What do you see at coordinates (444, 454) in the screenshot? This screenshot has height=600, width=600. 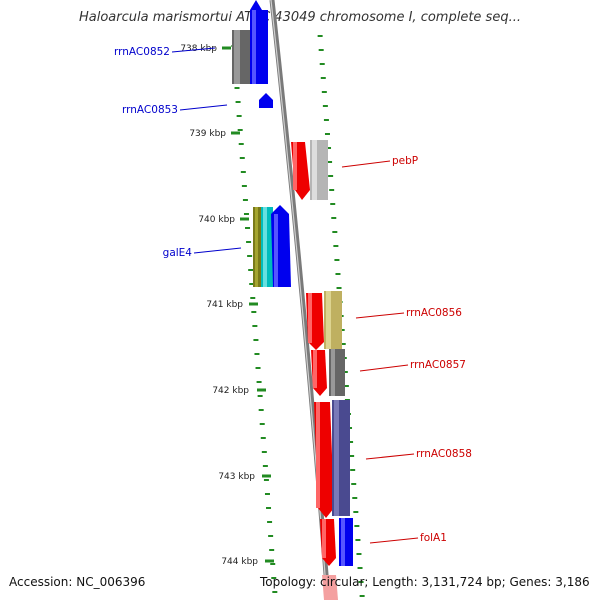 I see `gene-label: rrnAC0858` at bounding box center [444, 454].